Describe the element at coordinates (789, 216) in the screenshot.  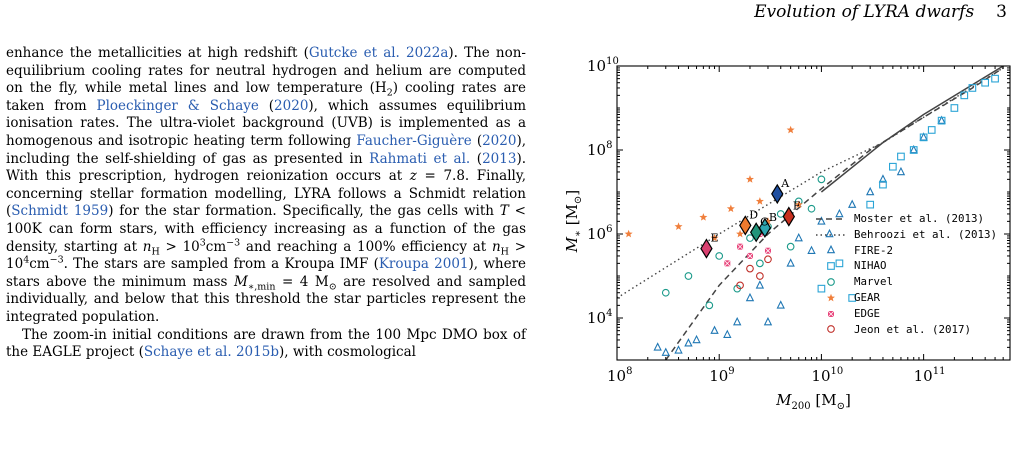
I see `lyra-diamond-f` at that location.